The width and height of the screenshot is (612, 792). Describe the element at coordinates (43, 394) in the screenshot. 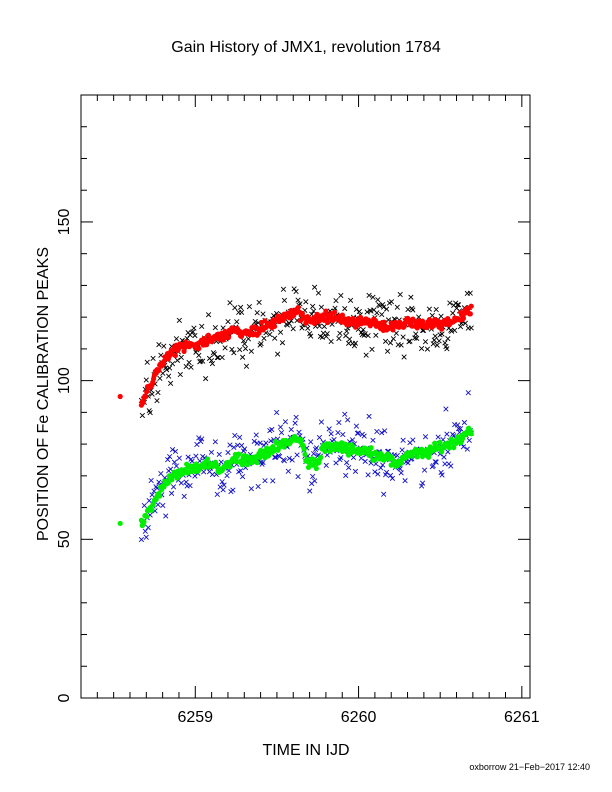

I see `y-axis-label: POSITION OF Fe CALIBRATION PEAKS` at that location.